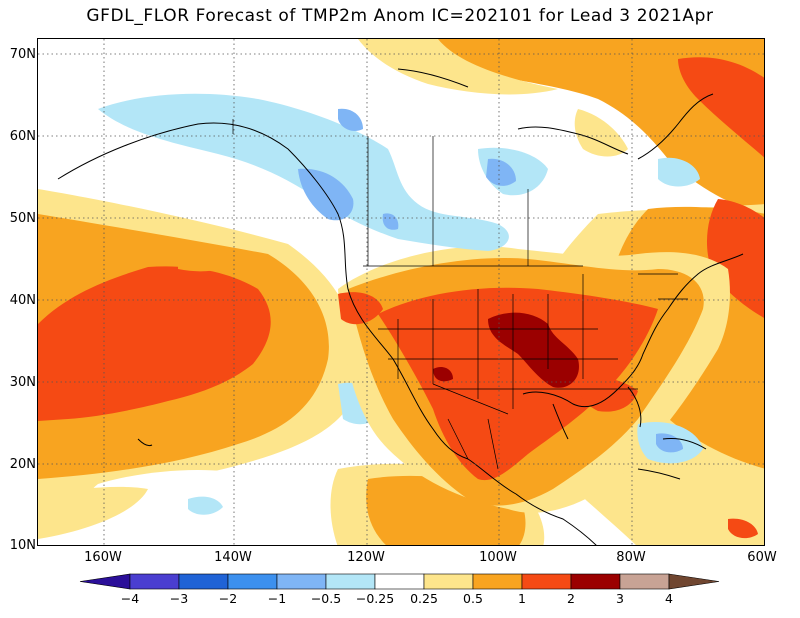 The height and width of the screenshot is (618, 800). What do you see at coordinates (103, 557) in the screenshot?
I see `lon-label-160w: 160W` at bounding box center [103, 557].